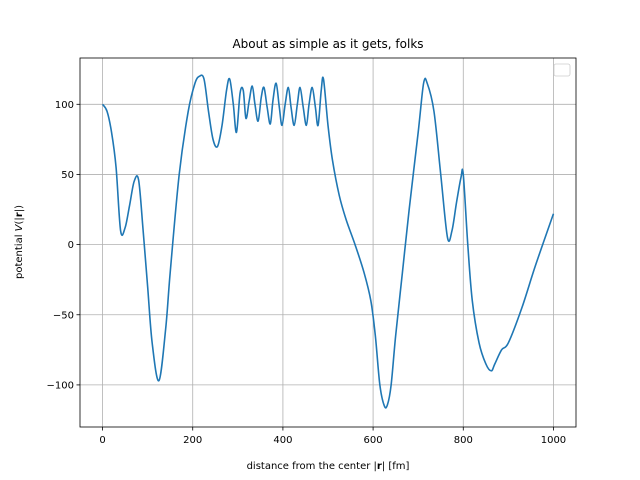 The height and width of the screenshot is (480, 640). What do you see at coordinates (328, 466) in the screenshot?
I see `x-axis-label: distance from the center |r| [fm]` at bounding box center [328, 466].